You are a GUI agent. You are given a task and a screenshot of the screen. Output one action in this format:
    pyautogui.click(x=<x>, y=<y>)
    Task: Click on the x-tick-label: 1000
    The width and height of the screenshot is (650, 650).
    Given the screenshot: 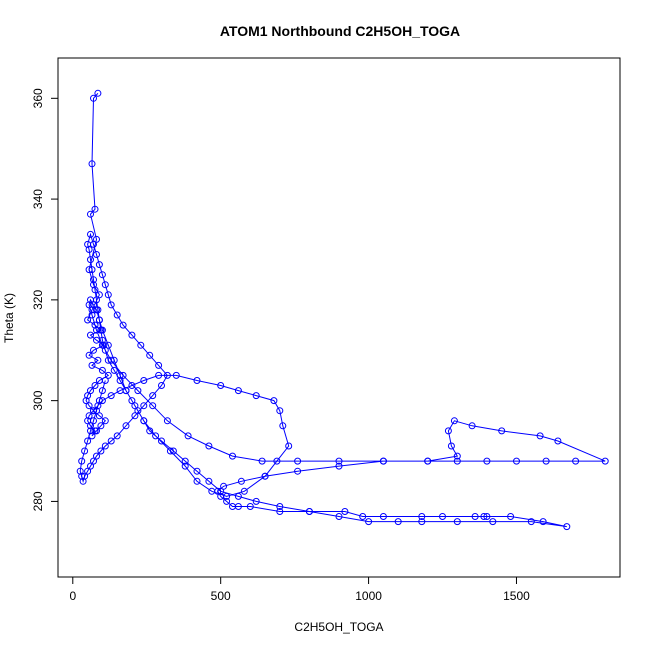 What is the action you would take?
    pyautogui.click(x=368, y=596)
    